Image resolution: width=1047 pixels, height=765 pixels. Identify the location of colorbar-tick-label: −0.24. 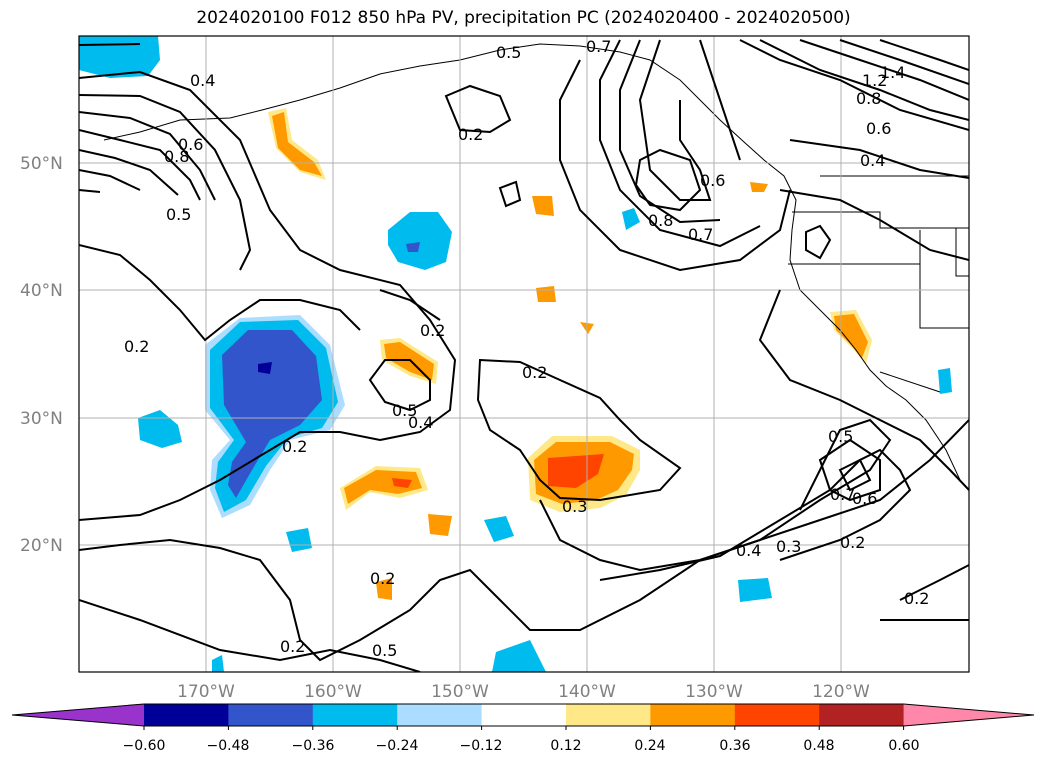
(397, 746).